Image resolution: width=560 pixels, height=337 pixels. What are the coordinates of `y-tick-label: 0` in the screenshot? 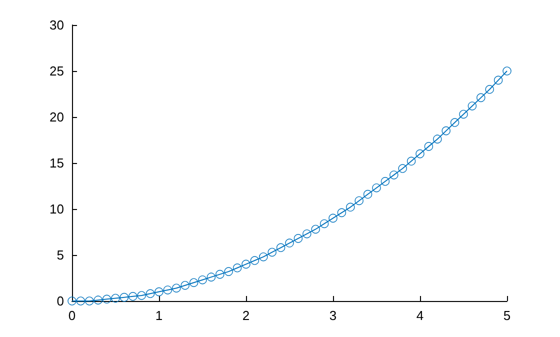 It's located at (60, 301).